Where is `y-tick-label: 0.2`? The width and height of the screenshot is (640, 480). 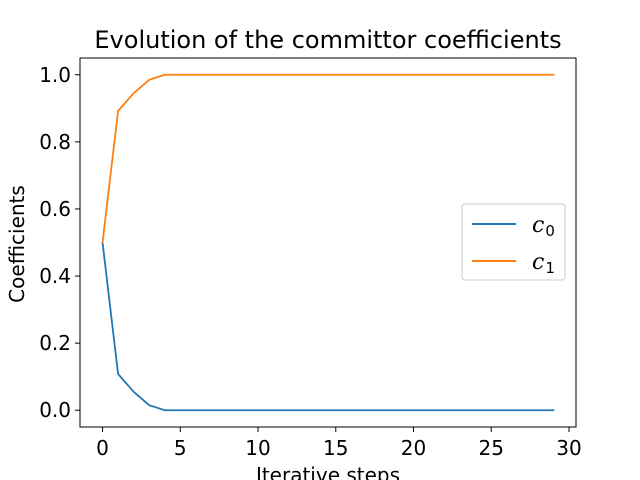 y-tick-label: 0.2 is located at coordinates (55, 343).